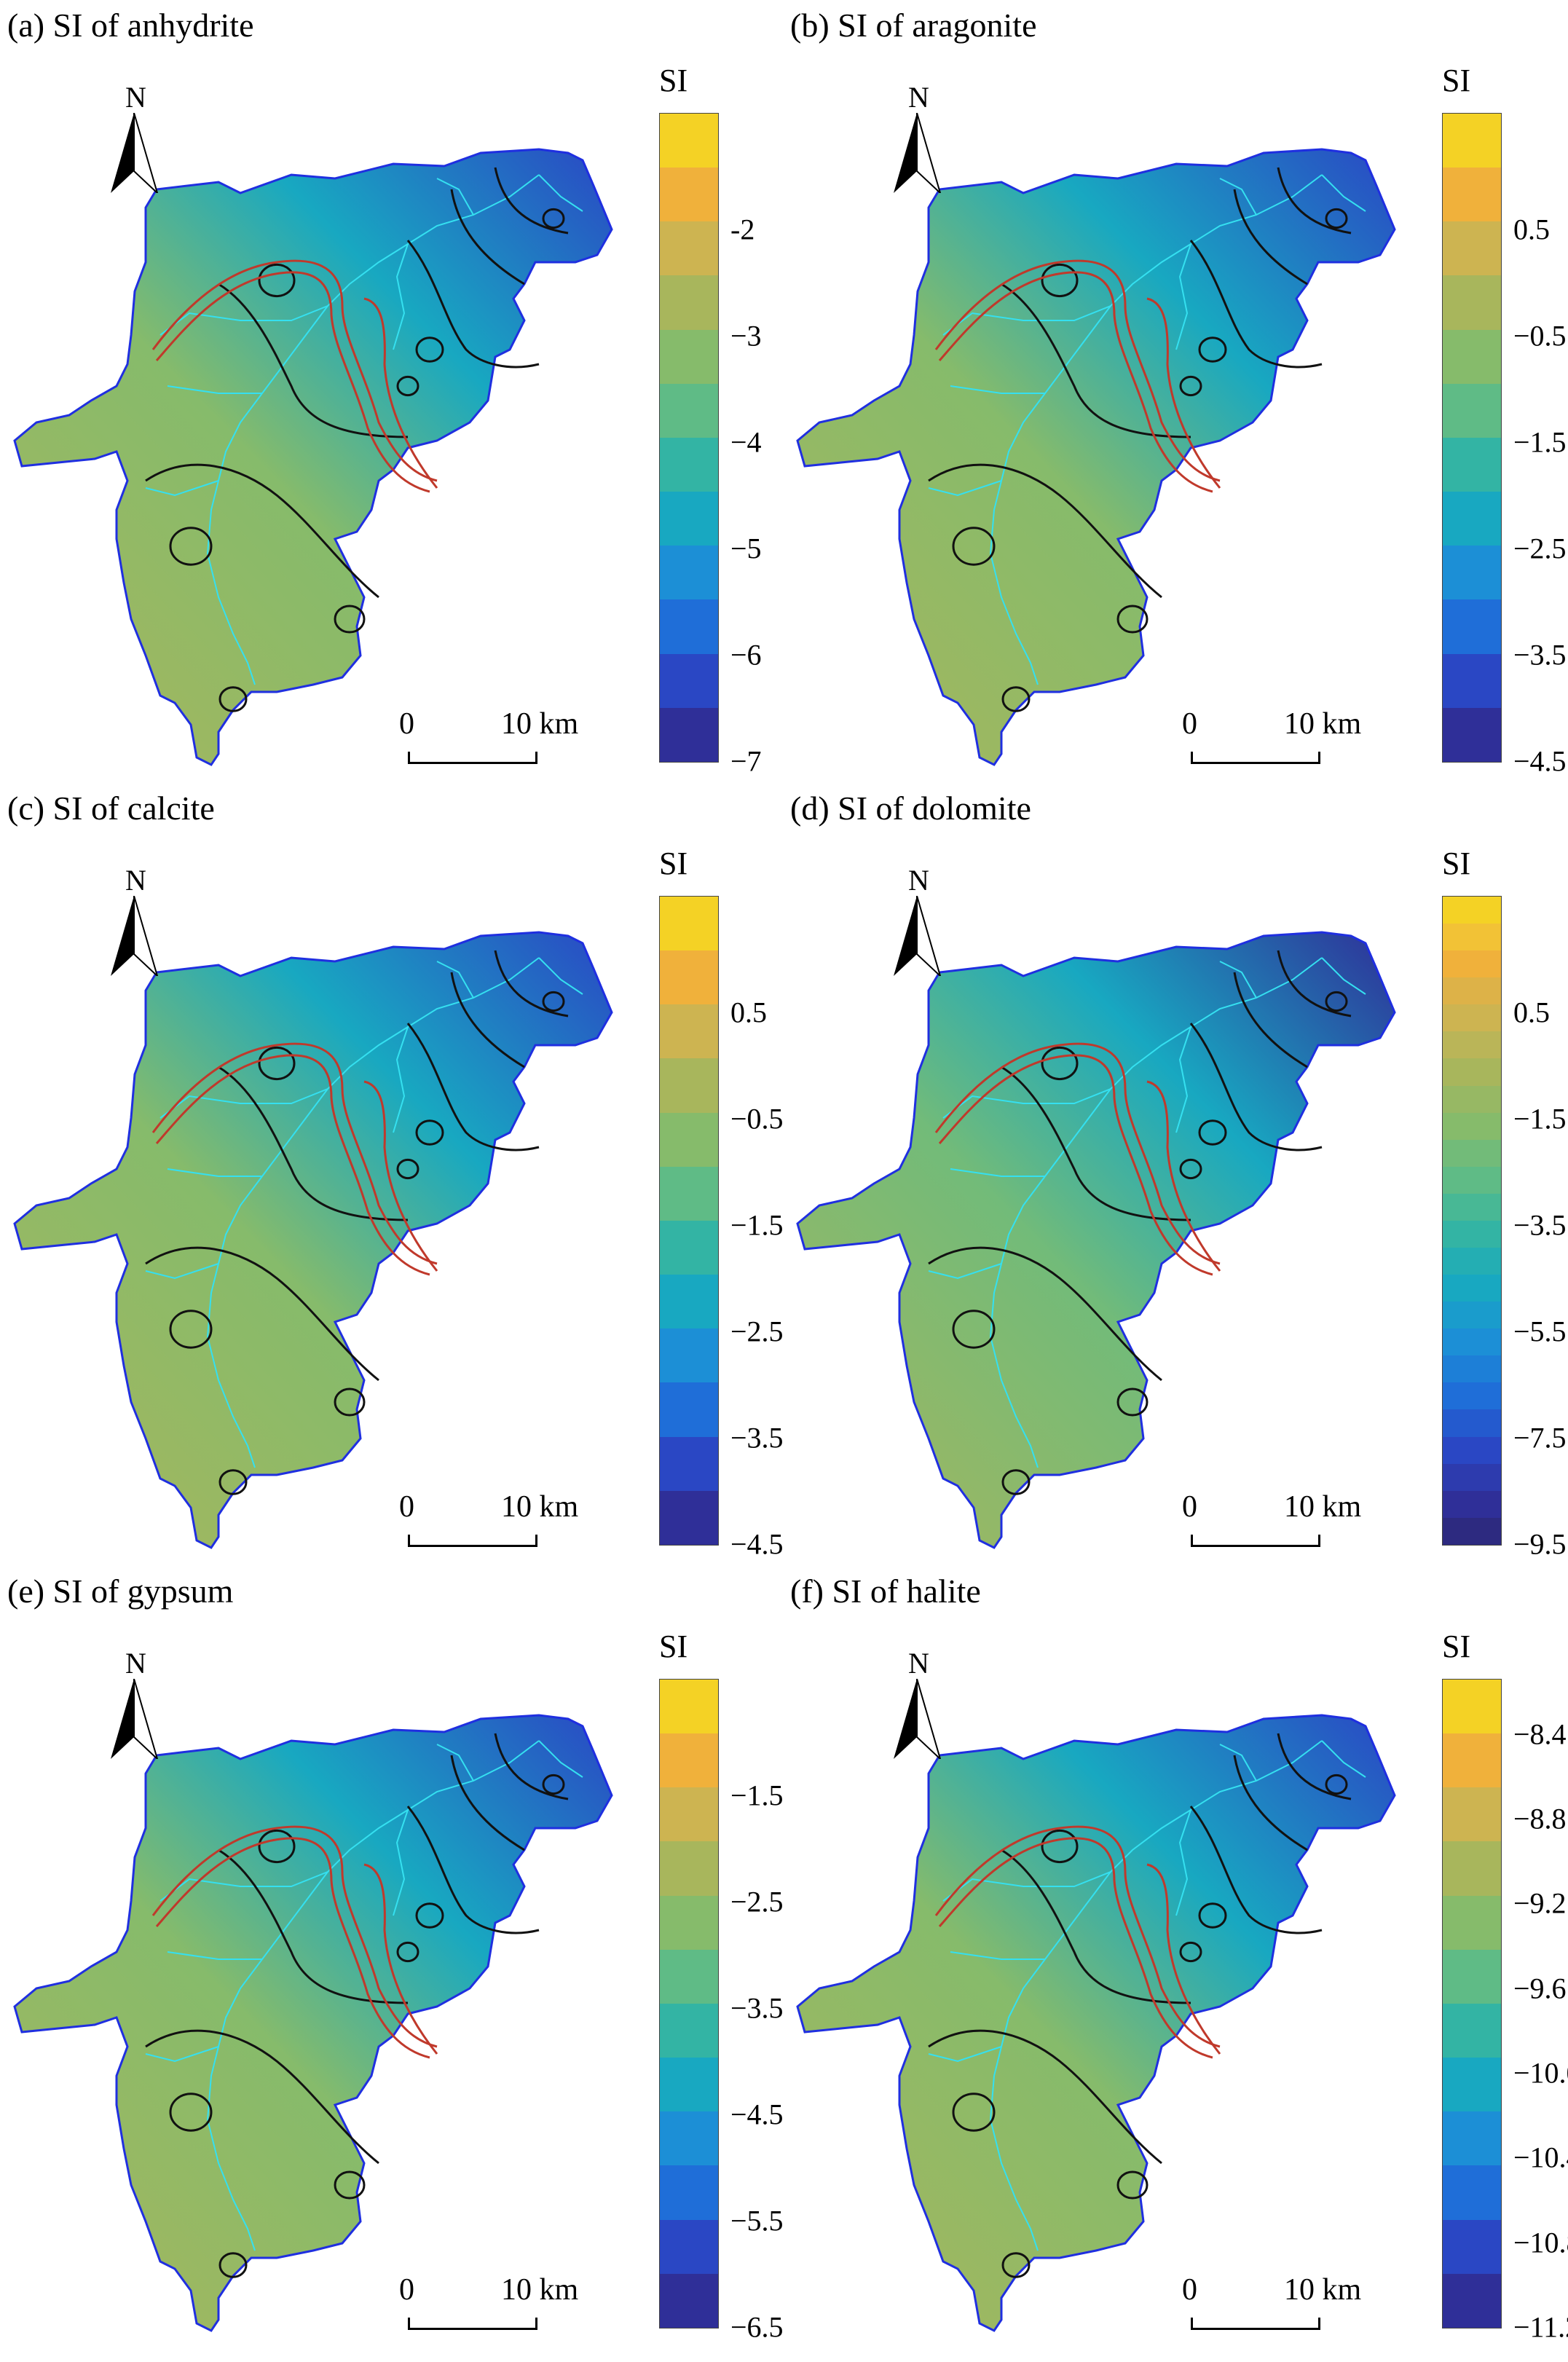 Image resolution: width=1568 pixels, height=2362 pixels. What do you see at coordinates (1540, 2157) in the screenshot?
I see `legend-tick-label: −10.4` at bounding box center [1540, 2157].